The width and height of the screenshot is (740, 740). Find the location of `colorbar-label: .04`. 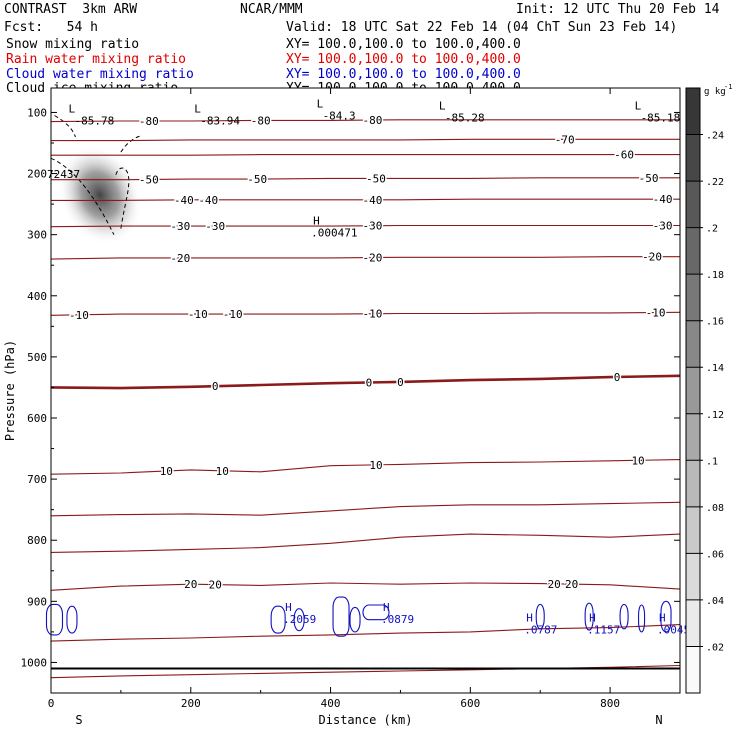

colorbar-label: .04 is located at coordinates (715, 601).